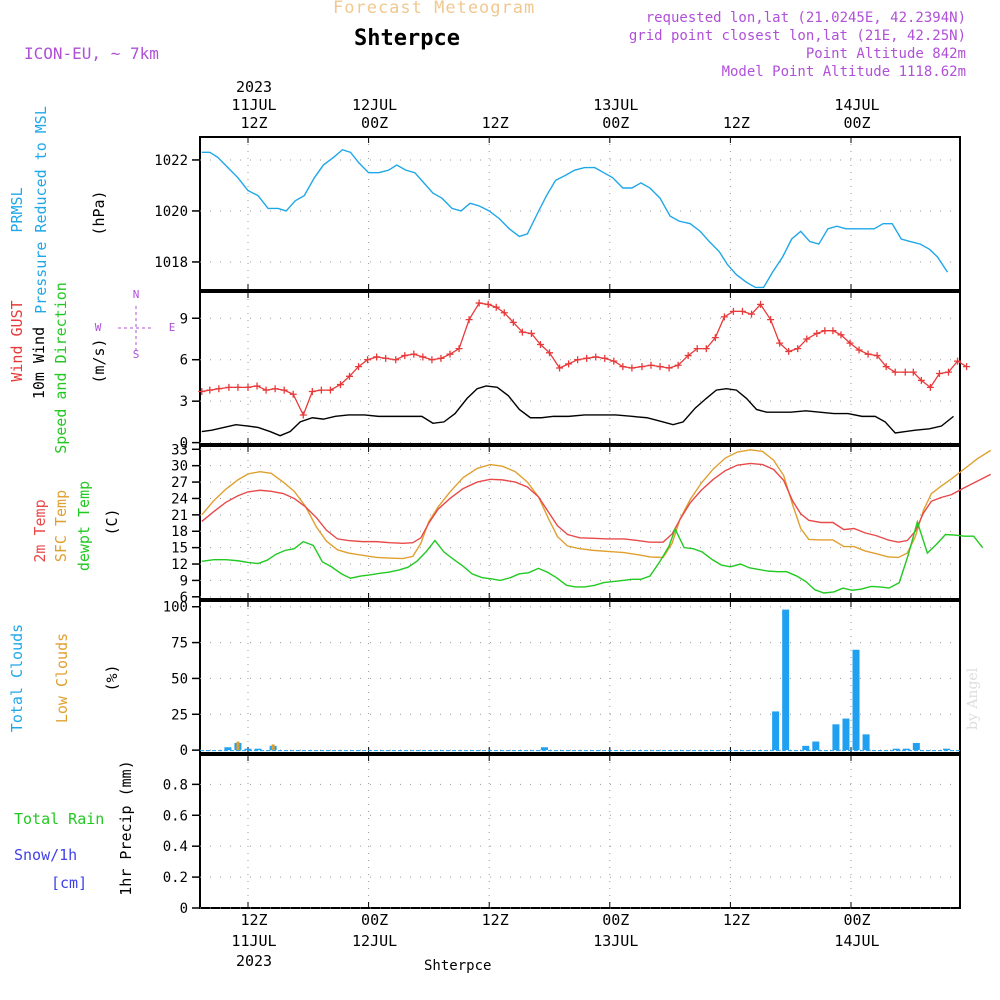 This screenshot has height=1000, width=1000. What do you see at coordinates (175, 608) in the screenshot?
I see `clouds-y-tick-label: 100` at bounding box center [175, 608].